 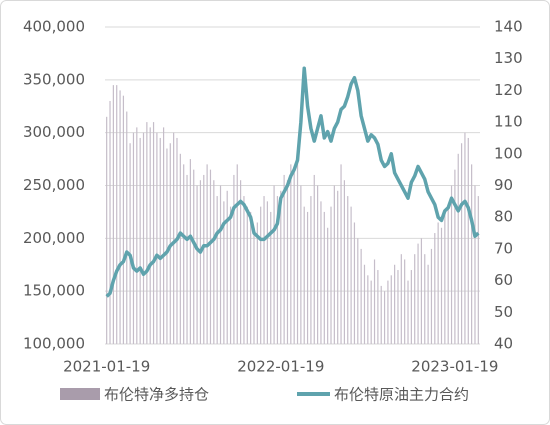 What do you see at coordinates (54, 238) in the screenshot?
I see `y-tick-label: 200,000` at bounding box center [54, 238].